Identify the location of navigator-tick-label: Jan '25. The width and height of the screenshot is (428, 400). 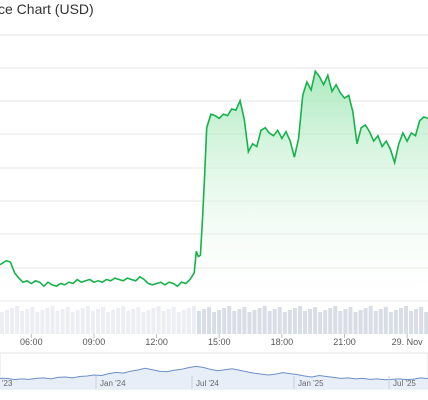
(311, 383).